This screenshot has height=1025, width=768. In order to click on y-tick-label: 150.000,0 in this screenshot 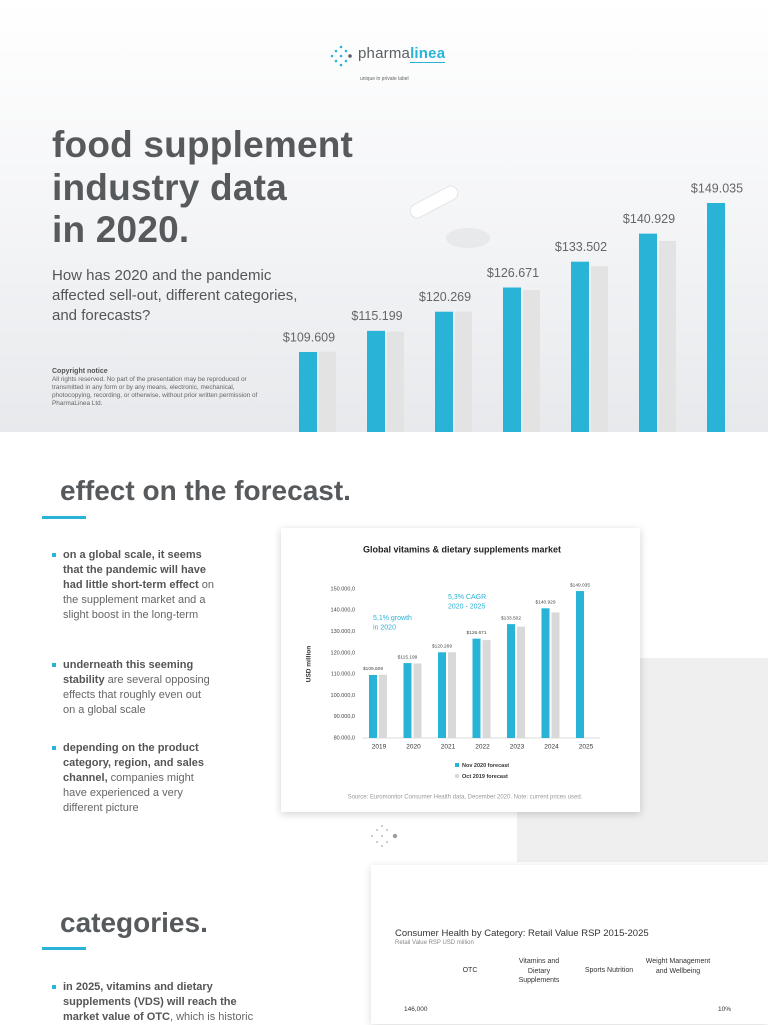, I will do `click(343, 589)`.